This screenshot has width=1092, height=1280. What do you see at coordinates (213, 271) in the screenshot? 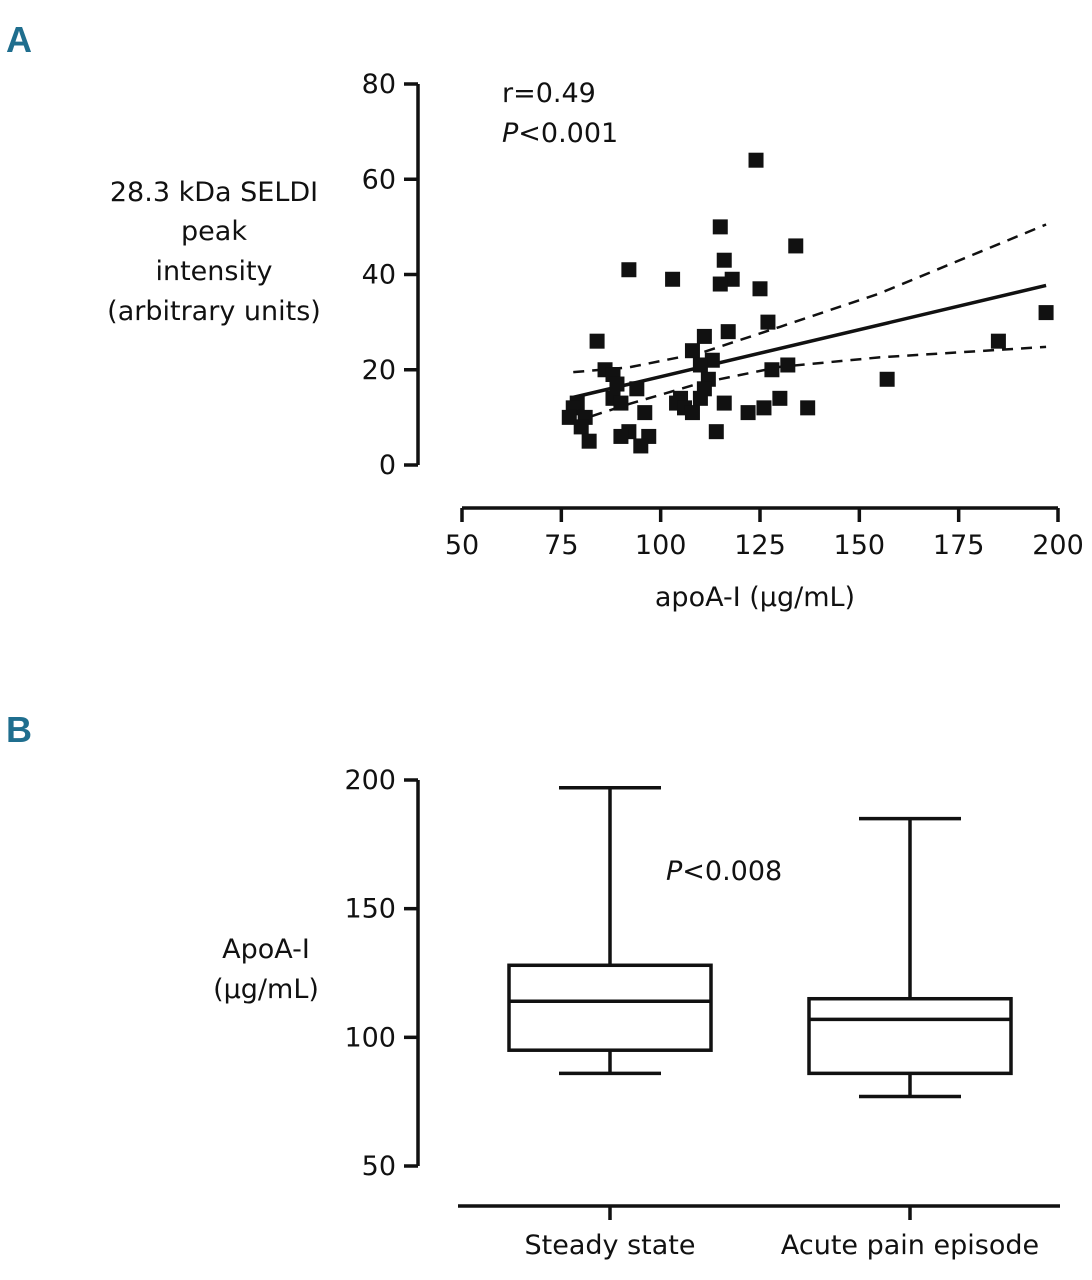
I see `a-ylabel-line-3: intensity` at bounding box center [213, 271].